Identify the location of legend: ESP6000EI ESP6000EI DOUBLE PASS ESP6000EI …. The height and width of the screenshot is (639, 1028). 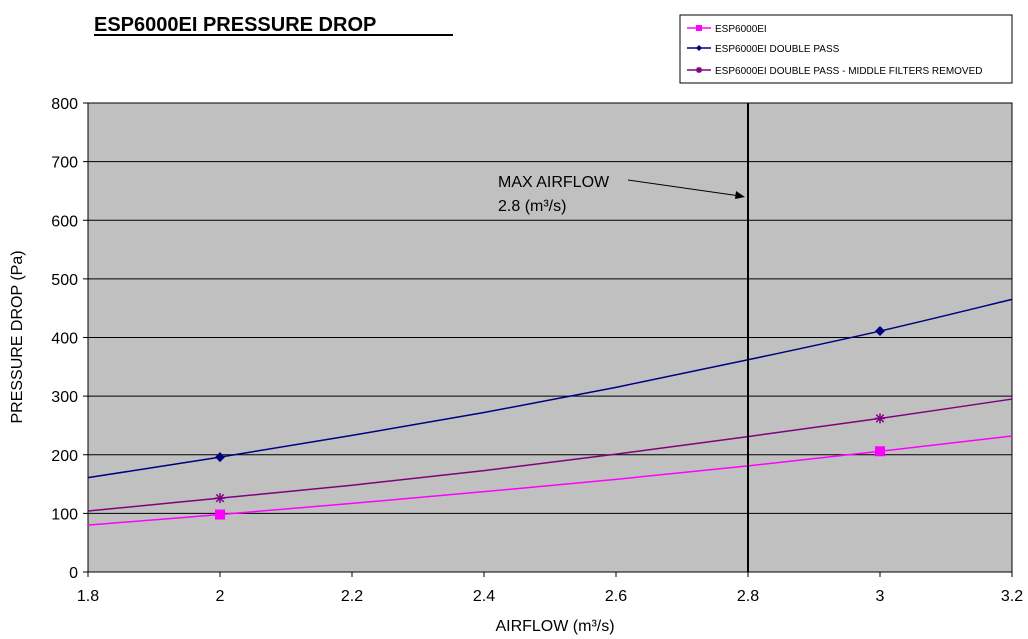
(846, 49).